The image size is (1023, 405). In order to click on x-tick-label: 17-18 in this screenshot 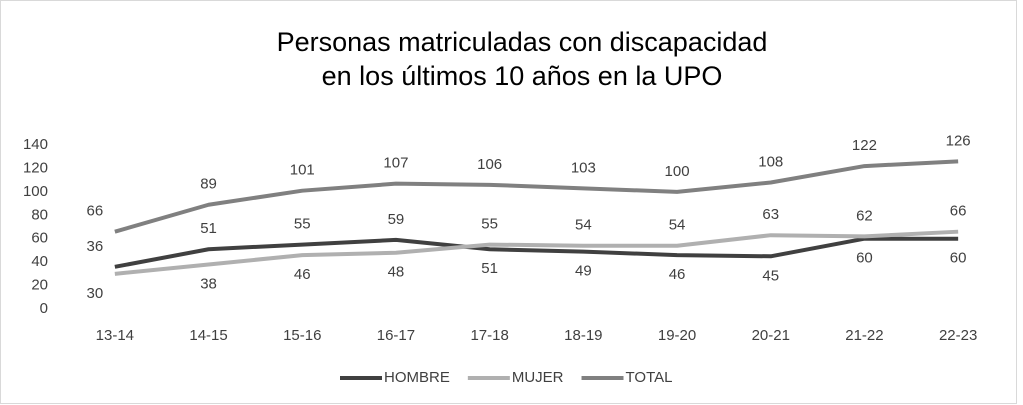, I will do `click(489, 335)`.